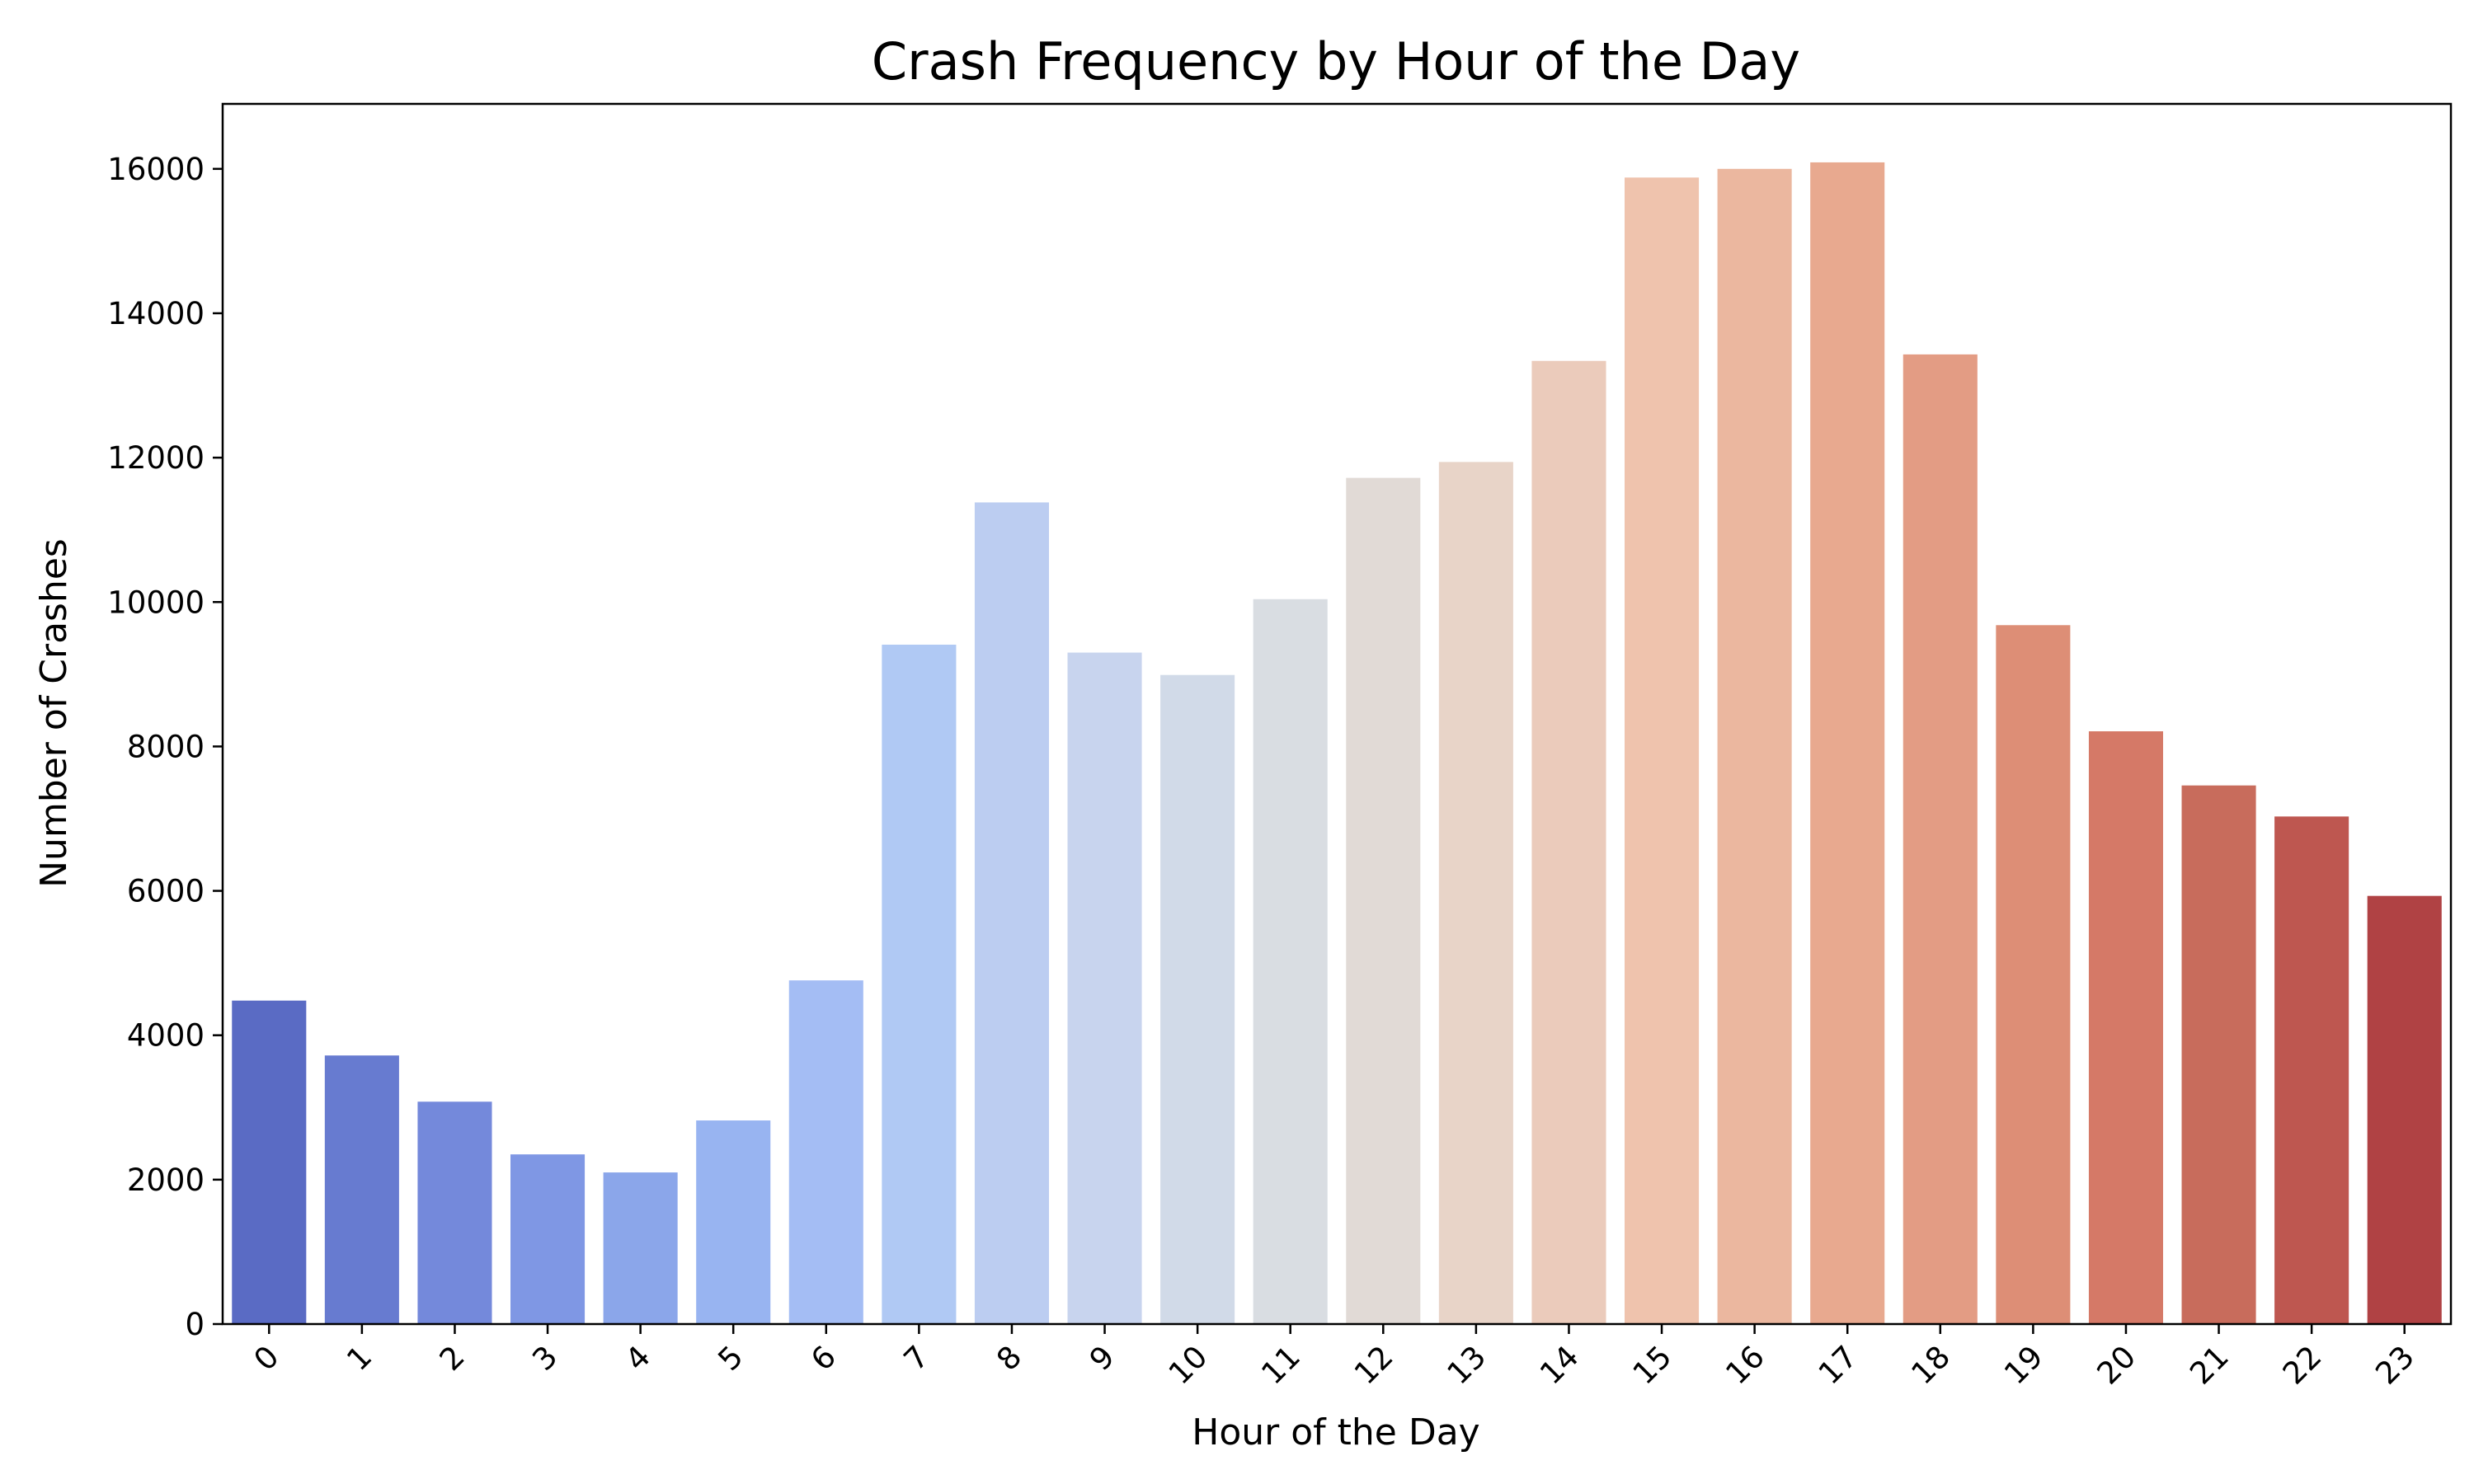 The height and width of the screenshot is (1484, 2474). I want to click on y-axis-label: Number of Crashes, so click(54, 713).